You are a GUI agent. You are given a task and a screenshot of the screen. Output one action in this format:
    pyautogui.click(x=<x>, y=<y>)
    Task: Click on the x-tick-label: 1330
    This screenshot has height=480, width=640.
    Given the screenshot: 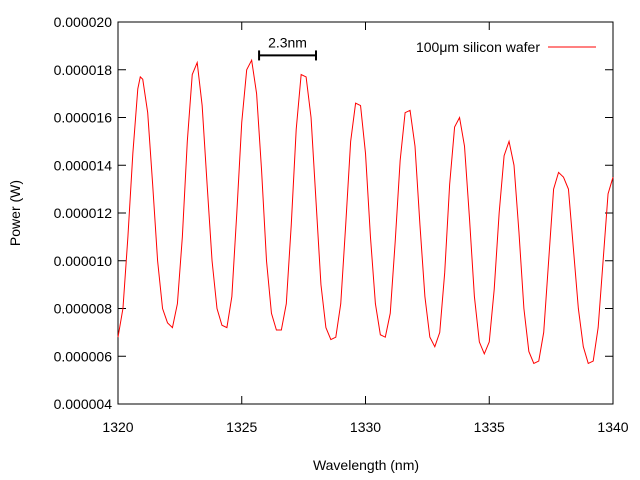 What is the action you would take?
    pyautogui.click(x=365, y=427)
    